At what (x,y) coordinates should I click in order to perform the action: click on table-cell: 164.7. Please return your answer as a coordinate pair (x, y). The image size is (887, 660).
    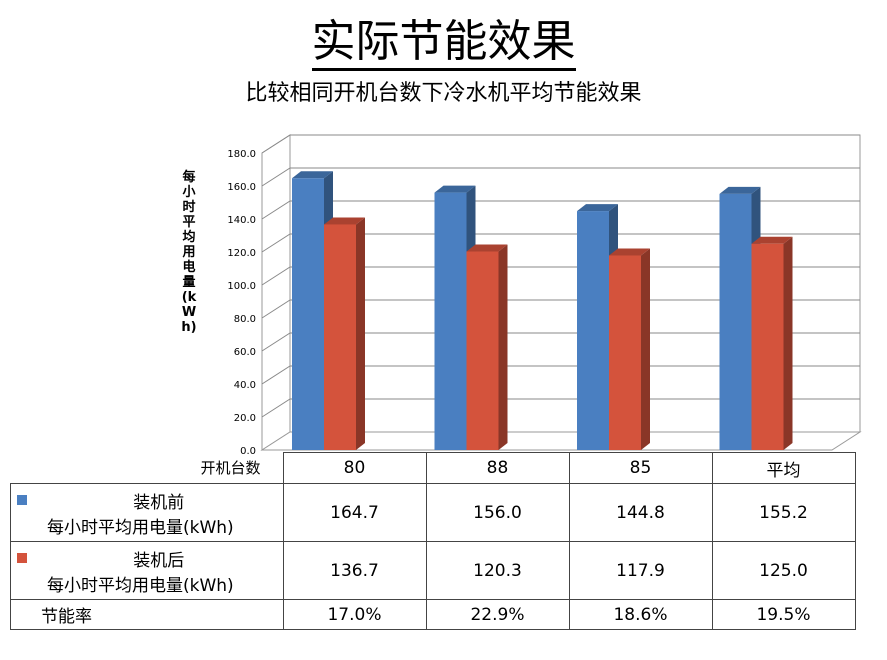
    Looking at the image, I should click on (354, 512).